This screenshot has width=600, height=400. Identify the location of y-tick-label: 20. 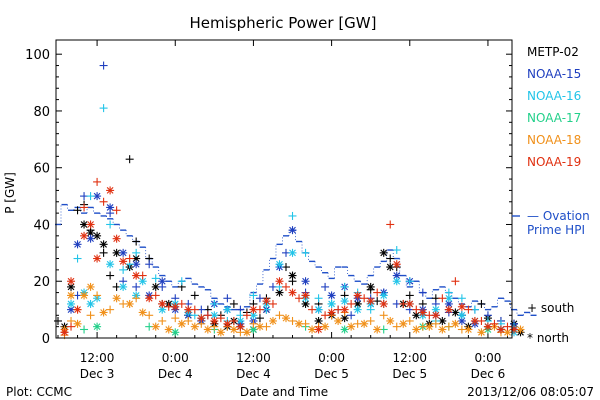
(41, 282).